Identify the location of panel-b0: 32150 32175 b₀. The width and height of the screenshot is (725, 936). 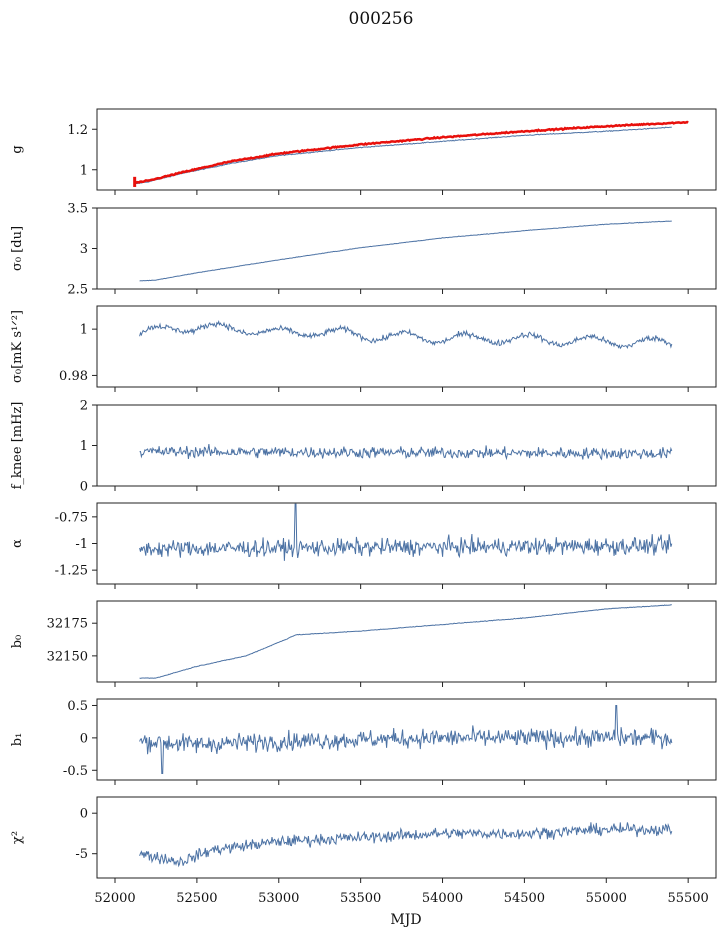
(363, 643).